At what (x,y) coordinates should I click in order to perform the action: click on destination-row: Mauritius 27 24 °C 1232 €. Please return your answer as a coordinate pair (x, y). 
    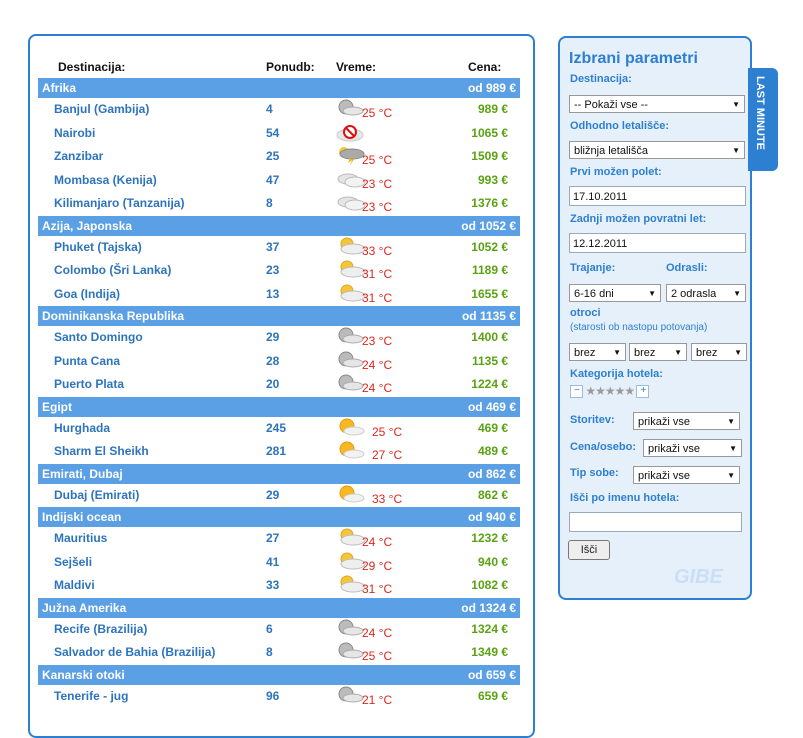
    Looking at the image, I should click on (279, 539).